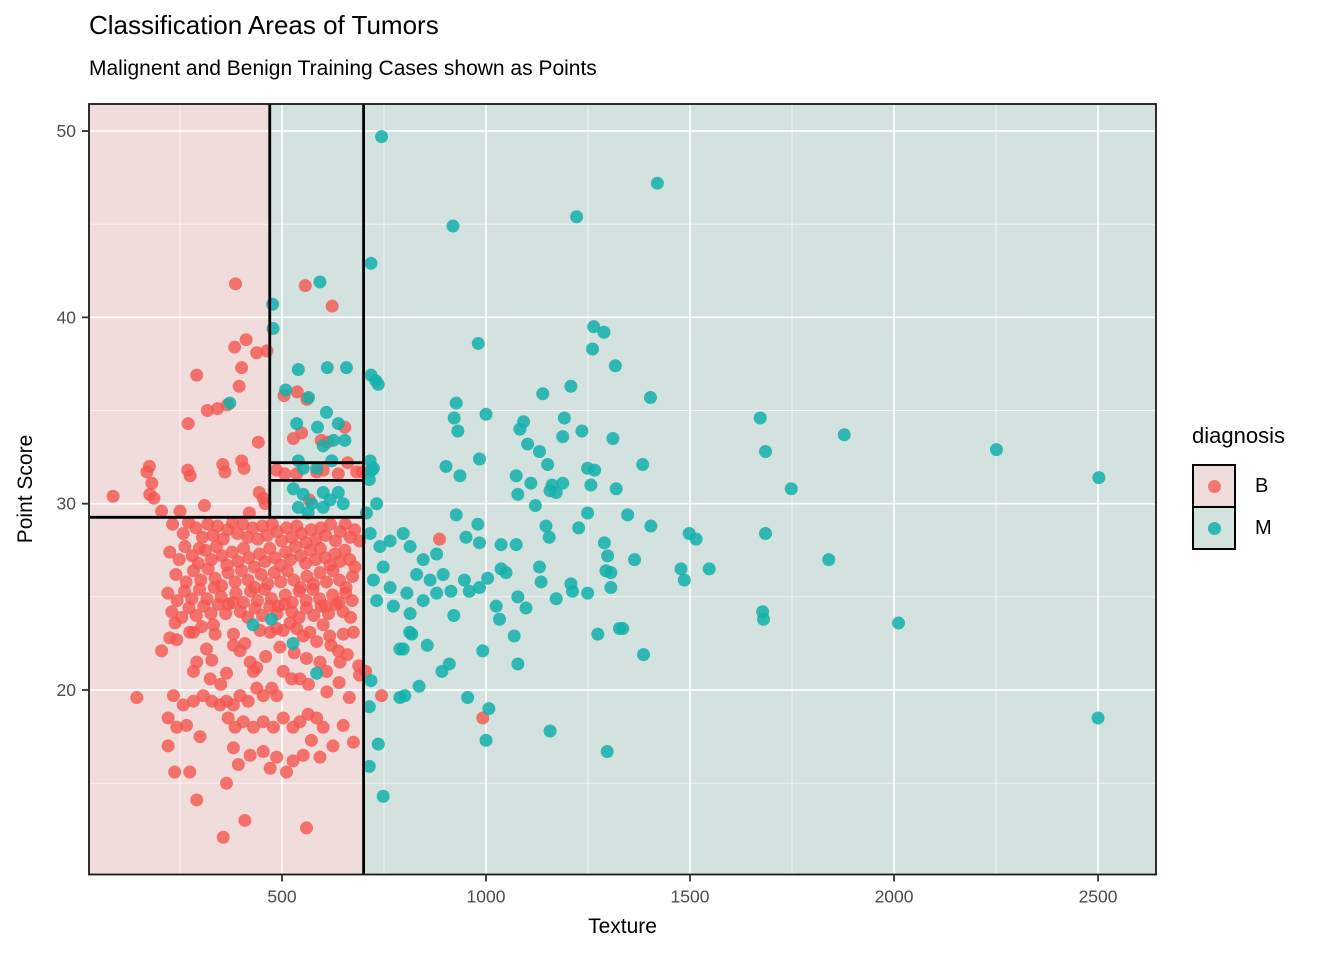  Describe the element at coordinates (894, 897) in the screenshot. I see `x-tick-label: 2000` at that location.